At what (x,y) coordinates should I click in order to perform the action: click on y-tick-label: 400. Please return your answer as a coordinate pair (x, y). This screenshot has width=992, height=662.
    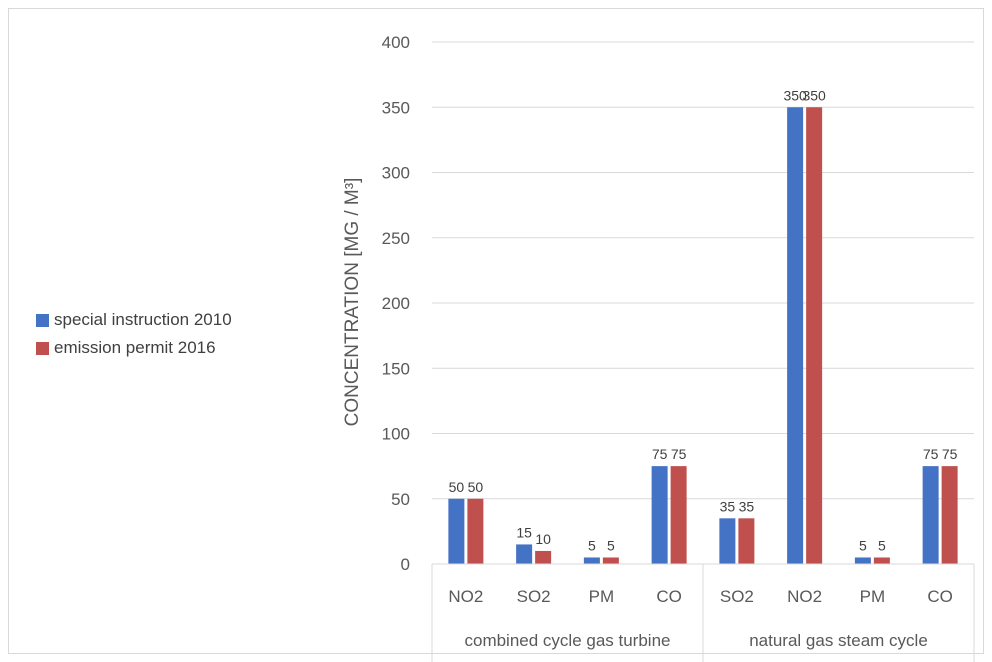
    Looking at the image, I should click on (396, 42).